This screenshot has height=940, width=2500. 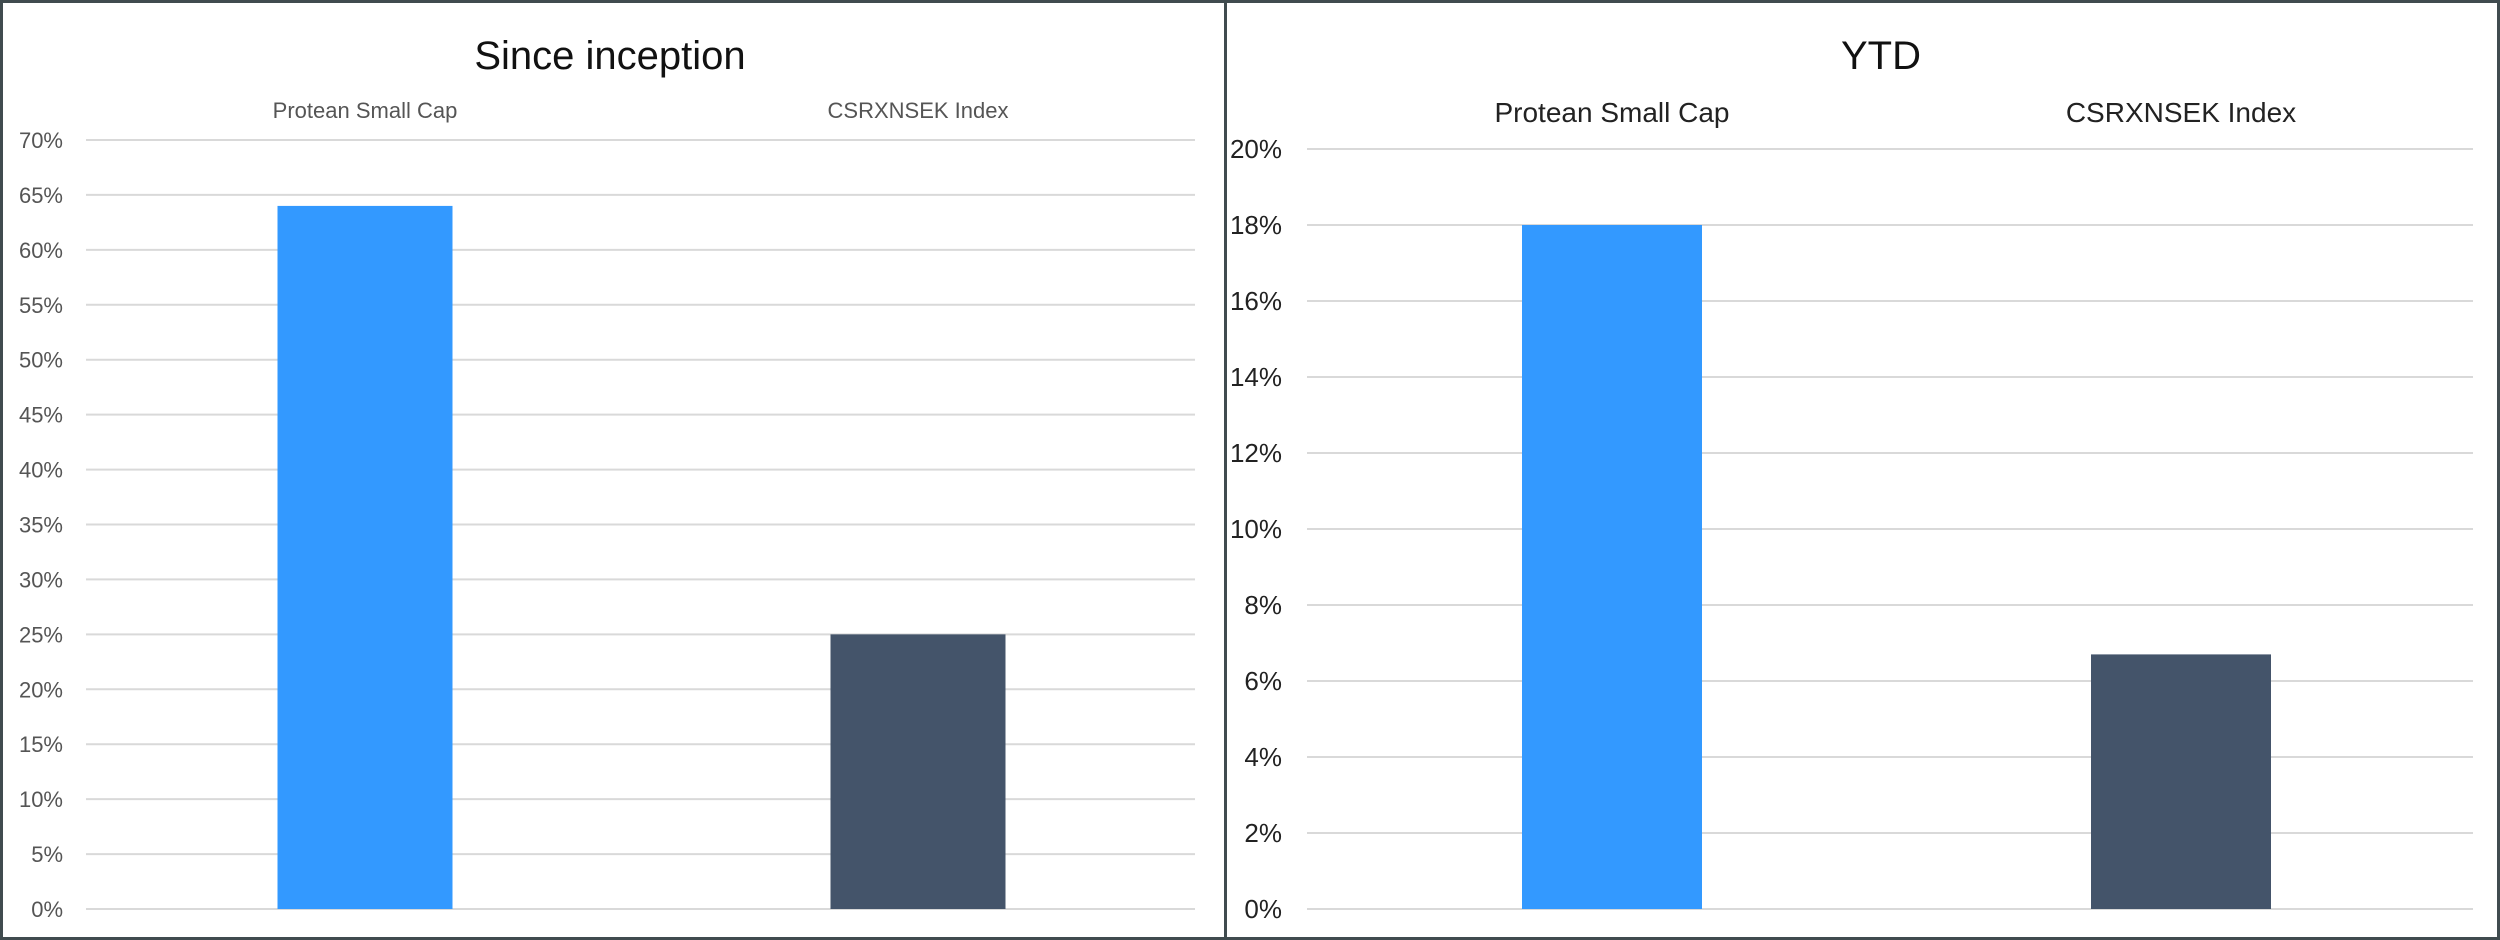 I want to click on y-tick-label: 65%, so click(x=41, y=195).